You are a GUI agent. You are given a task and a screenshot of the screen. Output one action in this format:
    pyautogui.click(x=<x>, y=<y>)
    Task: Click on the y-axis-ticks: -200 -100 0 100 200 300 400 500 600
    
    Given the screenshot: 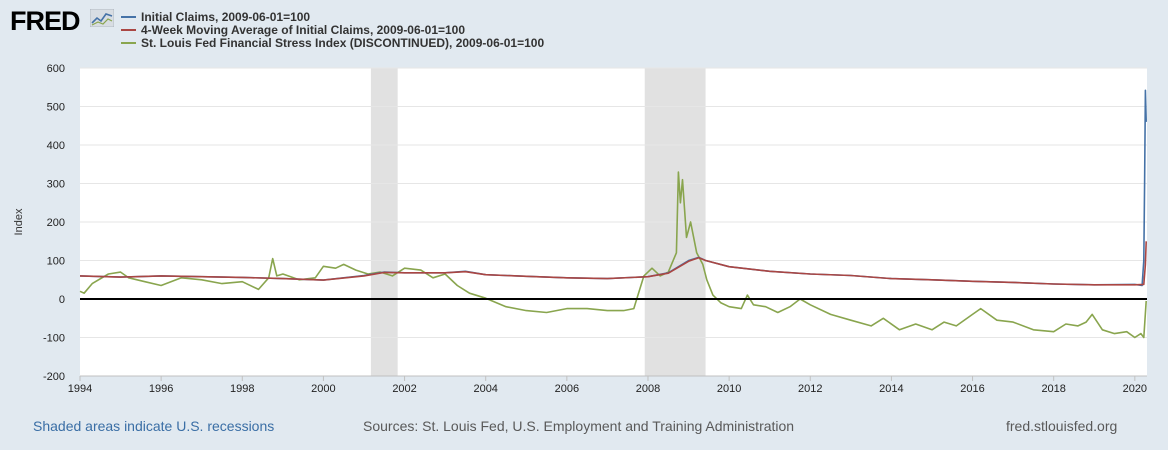 What is the action you would take?
    pyautogui.click(x=54, y=223)
    